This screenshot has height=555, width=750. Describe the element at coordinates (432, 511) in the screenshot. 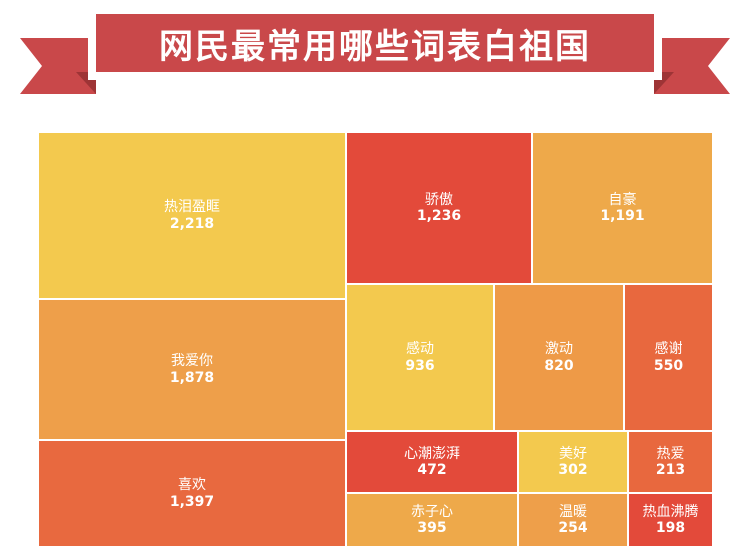

I see `treemap-cell-label: 赤子心` at that location.